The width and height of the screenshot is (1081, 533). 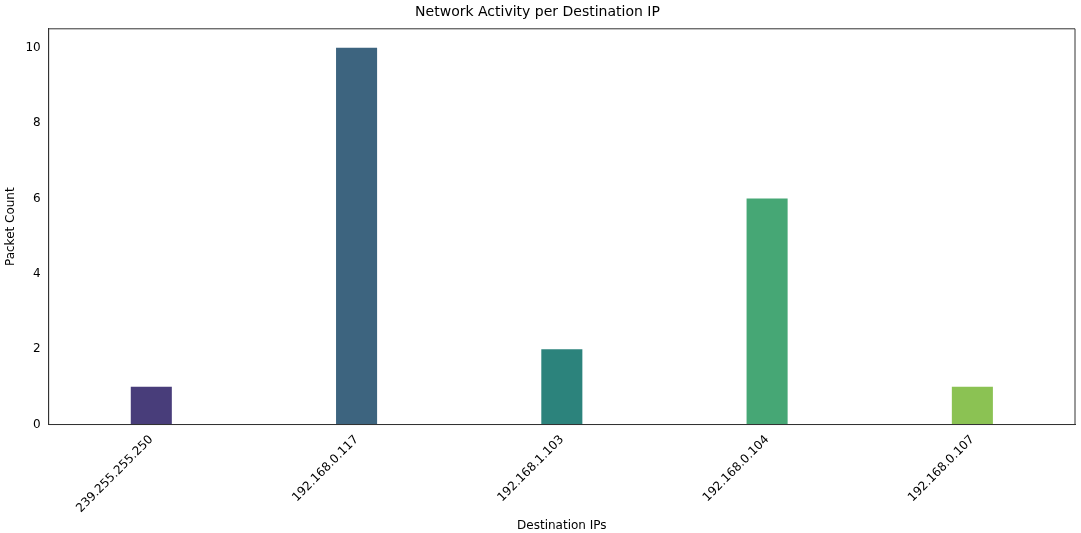 What do you see at coordinates (537, 11) in the screenshot?
I see `chart-title: Network Activity per Destination IP` at bounding box center [537, 11].